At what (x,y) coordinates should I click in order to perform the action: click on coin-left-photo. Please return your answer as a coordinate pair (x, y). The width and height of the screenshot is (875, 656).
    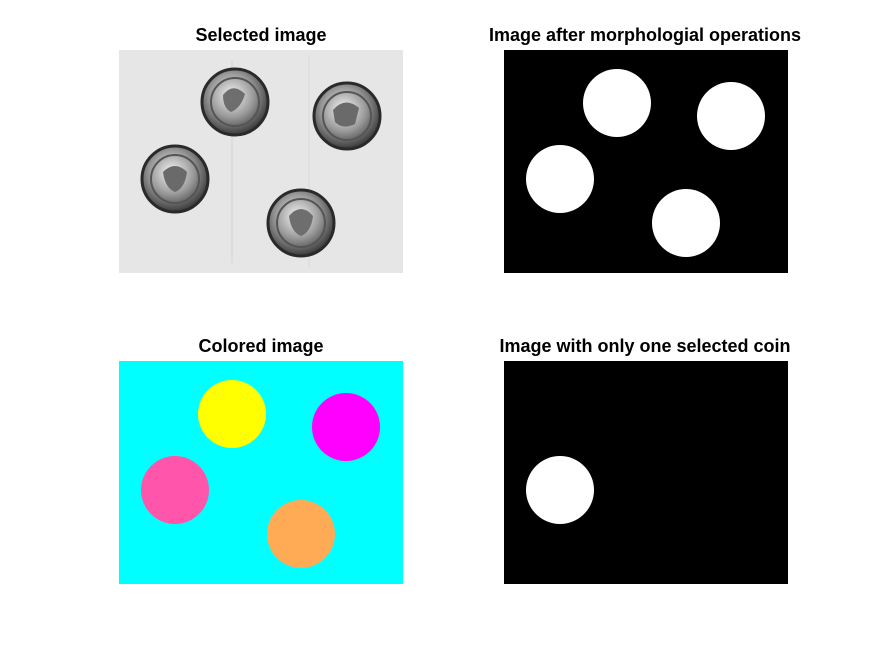
    Looking at the image, I should click on (175, 179).